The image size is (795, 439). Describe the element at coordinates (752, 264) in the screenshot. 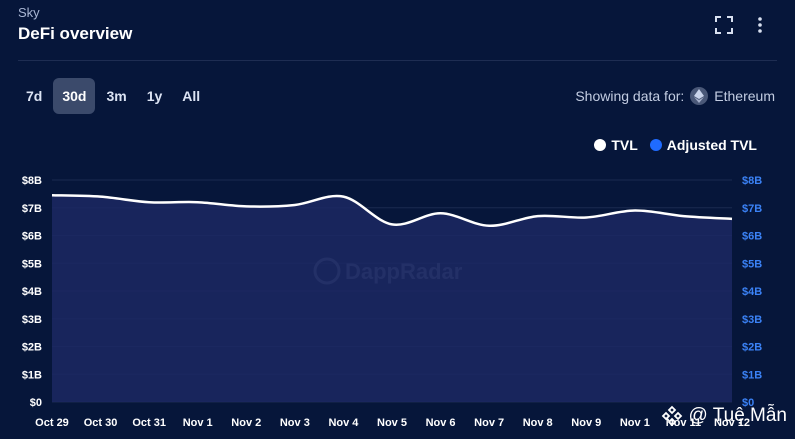

I see `y-tick-label-right: $5B` at that location.